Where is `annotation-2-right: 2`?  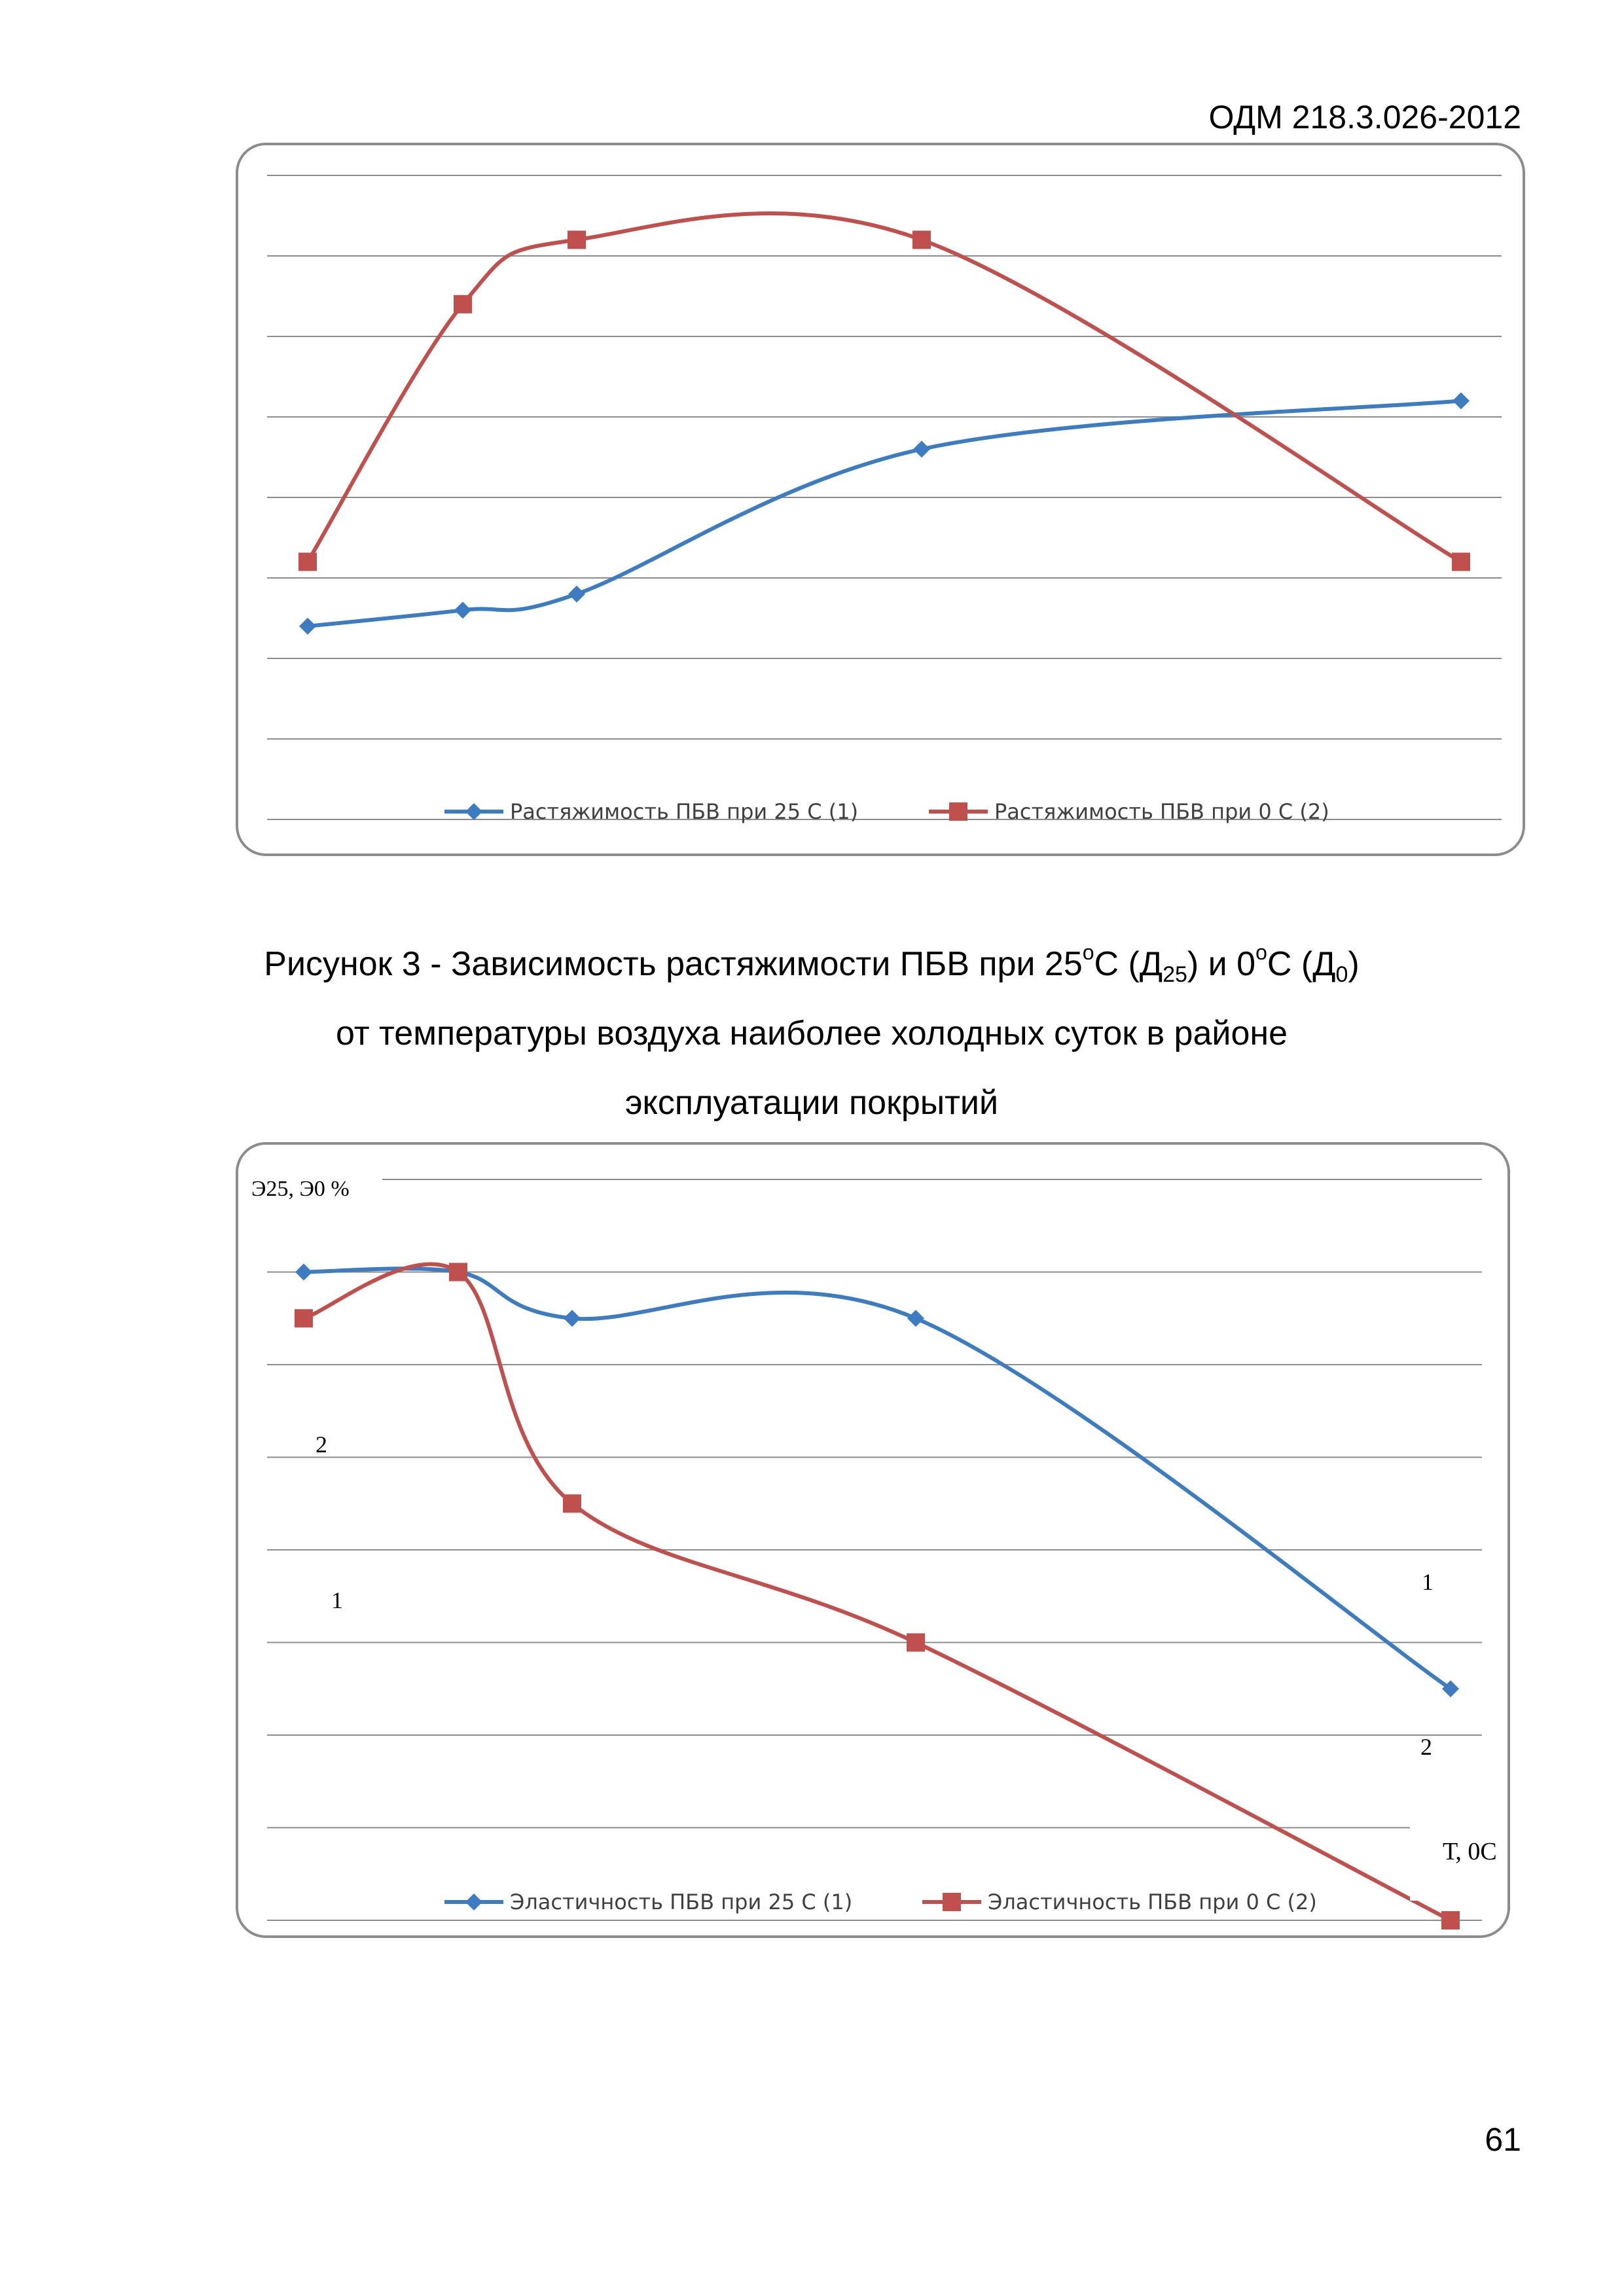 annotation-2-right: 2 is located at coordinates (1426, 1747).